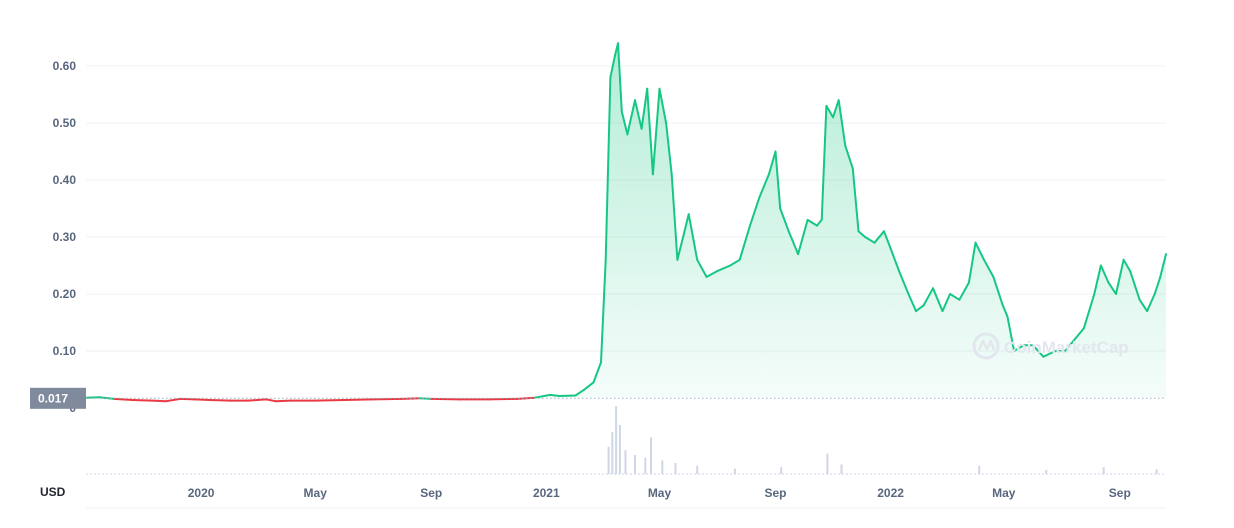  Describe the element at coordinates (1066, 347) in the screenshot. I see `watermark-text: CoinMarketCap` at that location.